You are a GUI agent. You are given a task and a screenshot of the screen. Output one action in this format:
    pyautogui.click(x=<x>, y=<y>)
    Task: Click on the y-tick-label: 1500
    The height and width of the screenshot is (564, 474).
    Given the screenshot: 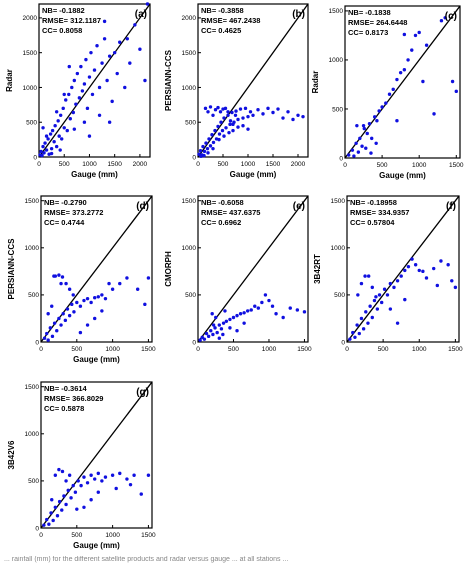 What is the action you would take?
    pyautogui.click(x=189, y=53)
    